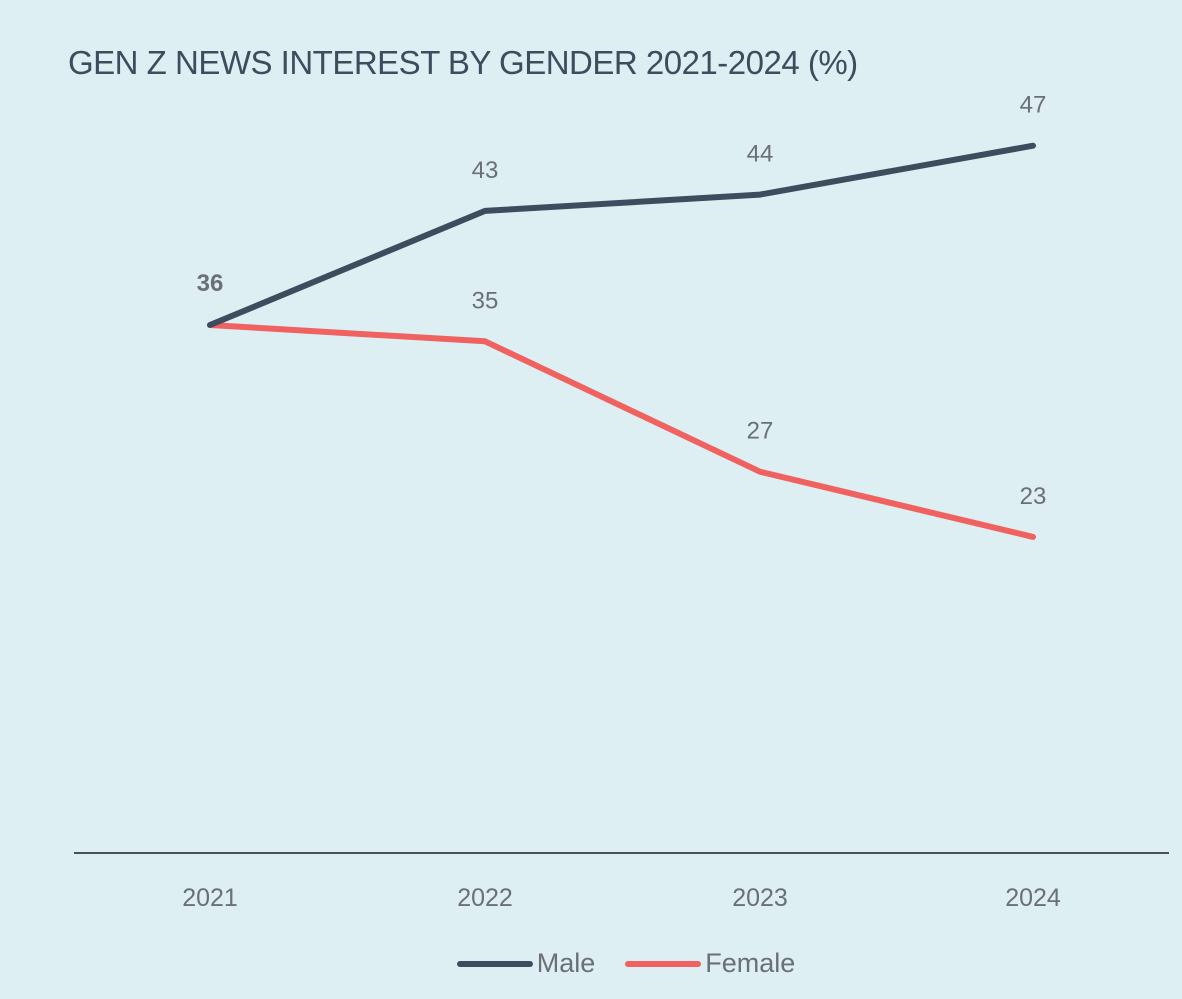 Image resolution: width=1182 pixels, height=999 pixels. Describe the element at coordinates (485, 898) in the screenshot. I see `x-tick-label-2022: 2022` at that location.